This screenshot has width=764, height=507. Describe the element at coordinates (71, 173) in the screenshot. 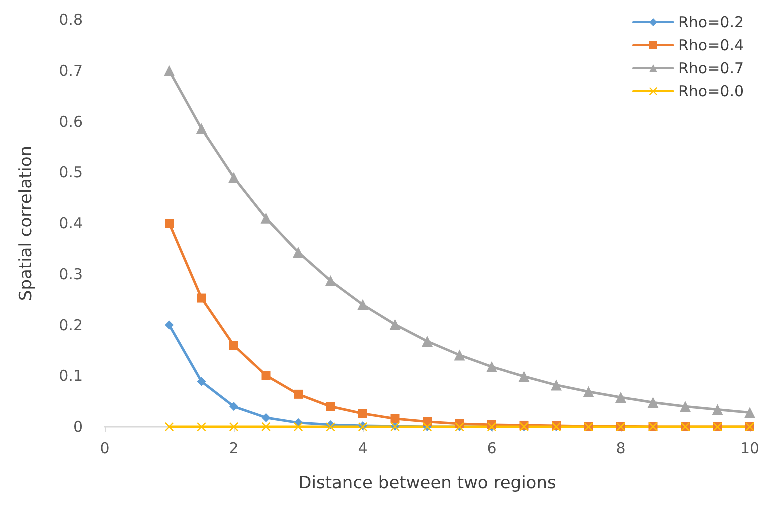

I see `y-tick-label: 0.5` at that location.